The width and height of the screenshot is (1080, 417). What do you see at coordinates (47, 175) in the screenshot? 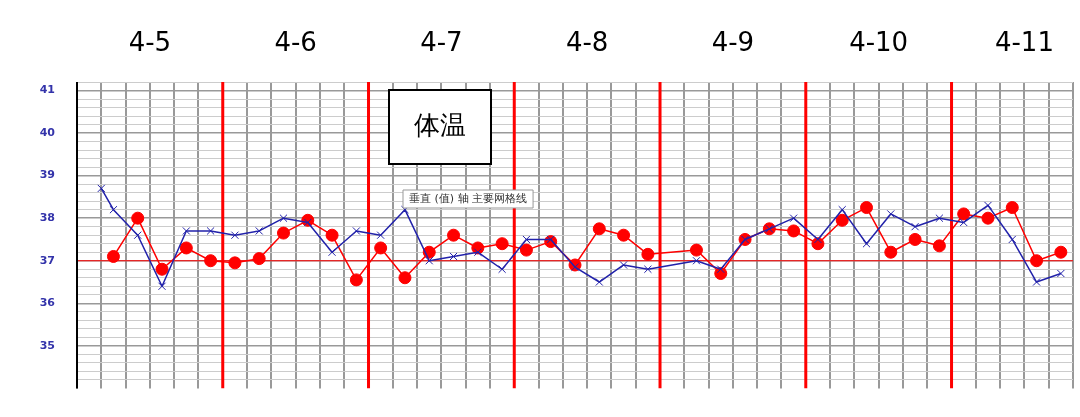
I see `y-tick-label: 39` at bounding box center [47, 175].